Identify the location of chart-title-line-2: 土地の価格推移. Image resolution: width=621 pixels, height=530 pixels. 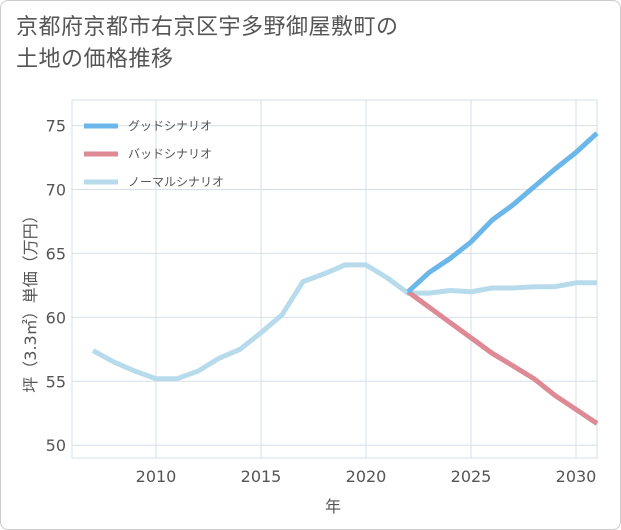
(95, 59).